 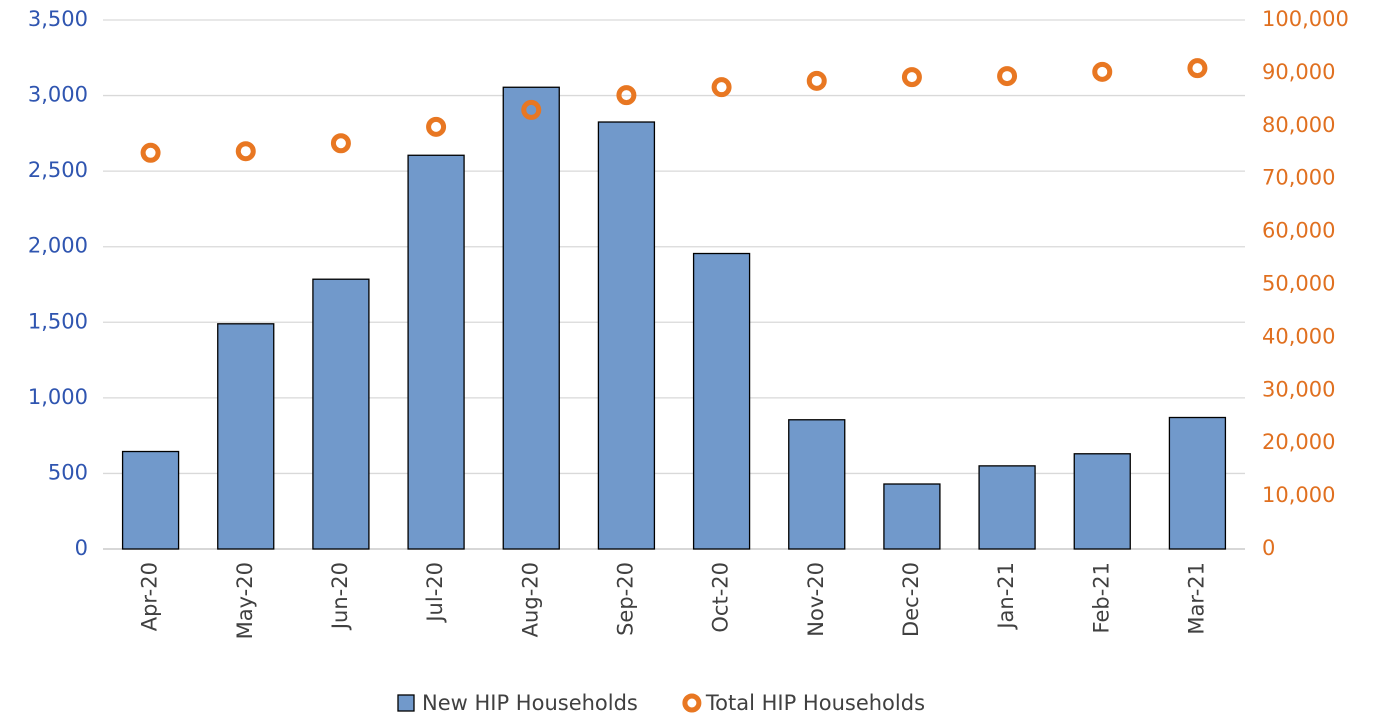 What do you see at coordinates (1268, 548) in the screenshot?
I see `y2-tick-label: 0` at bounding box center [1268, 548].